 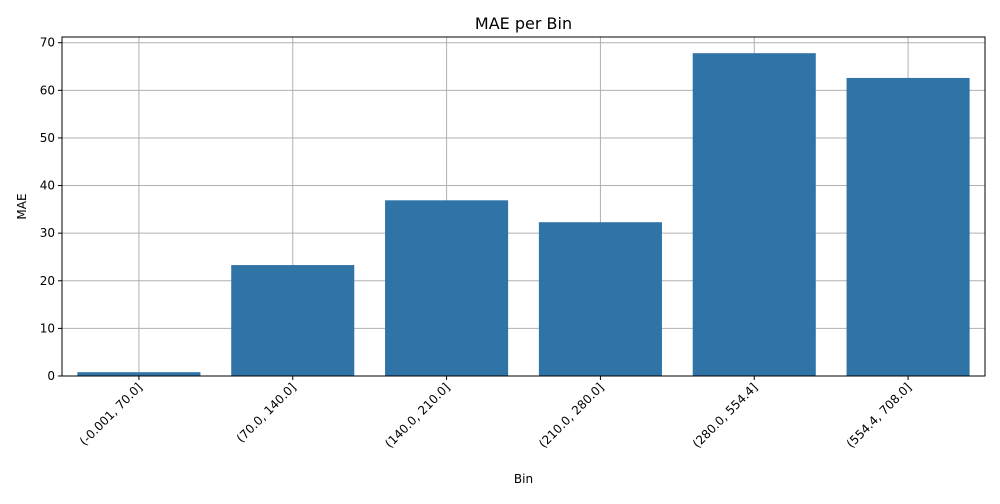 I want to click on y-tick-label: 10, so click(x=47, y=328).